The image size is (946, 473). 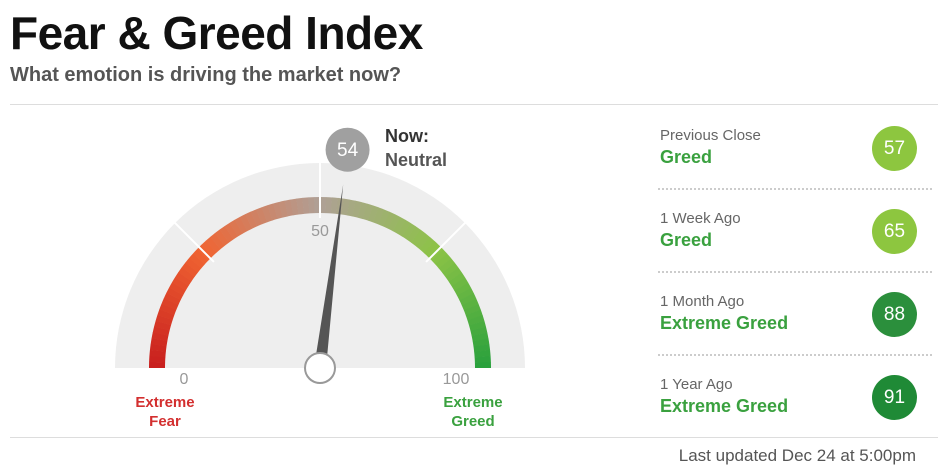 I want to click on value-badge: 65, so click(x=894, y=231).